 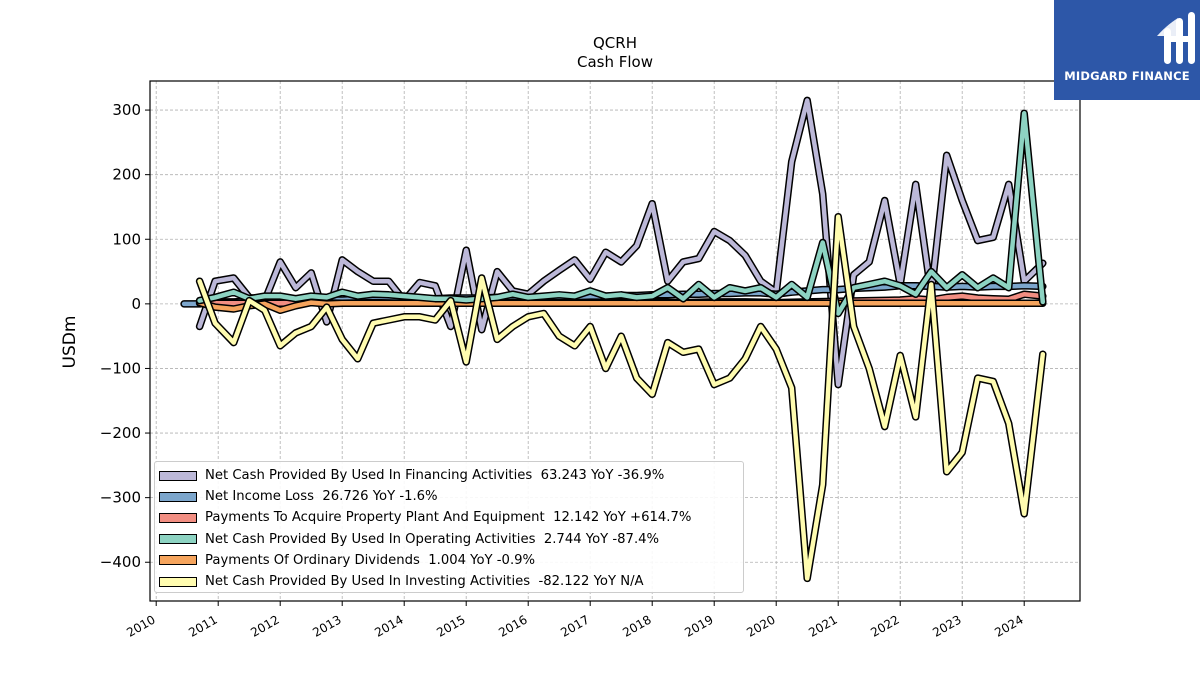 I want to click on x-tick-label: 2021, so click(x=822, y=625).